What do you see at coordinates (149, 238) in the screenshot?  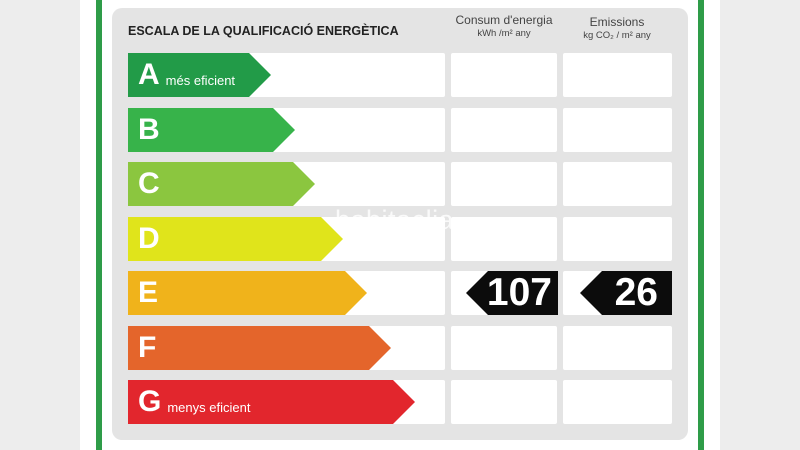 I see `rating-letter: D` at bounding box center [149, 238].